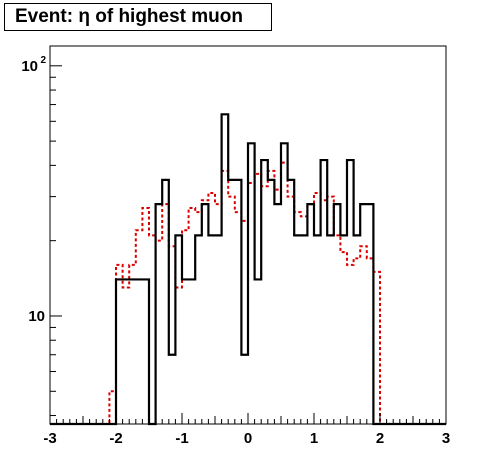  I want to click on x-tick-label: -2, so click(115, 438).